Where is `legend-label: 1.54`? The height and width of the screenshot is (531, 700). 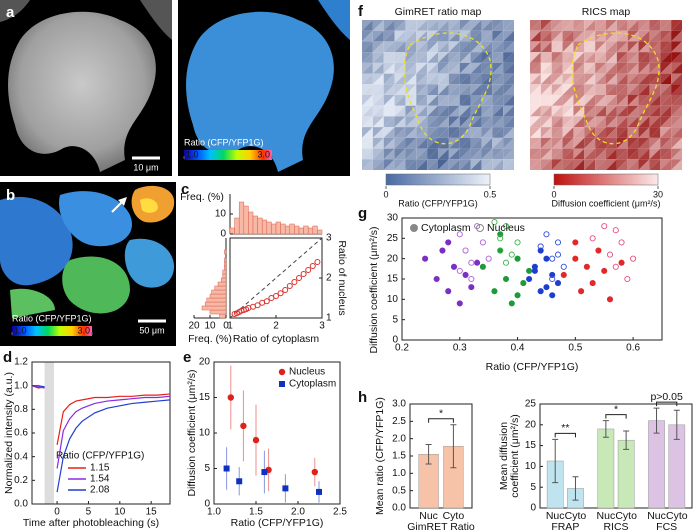
legend-label: 1.54 is located at coordinates (100, 479).